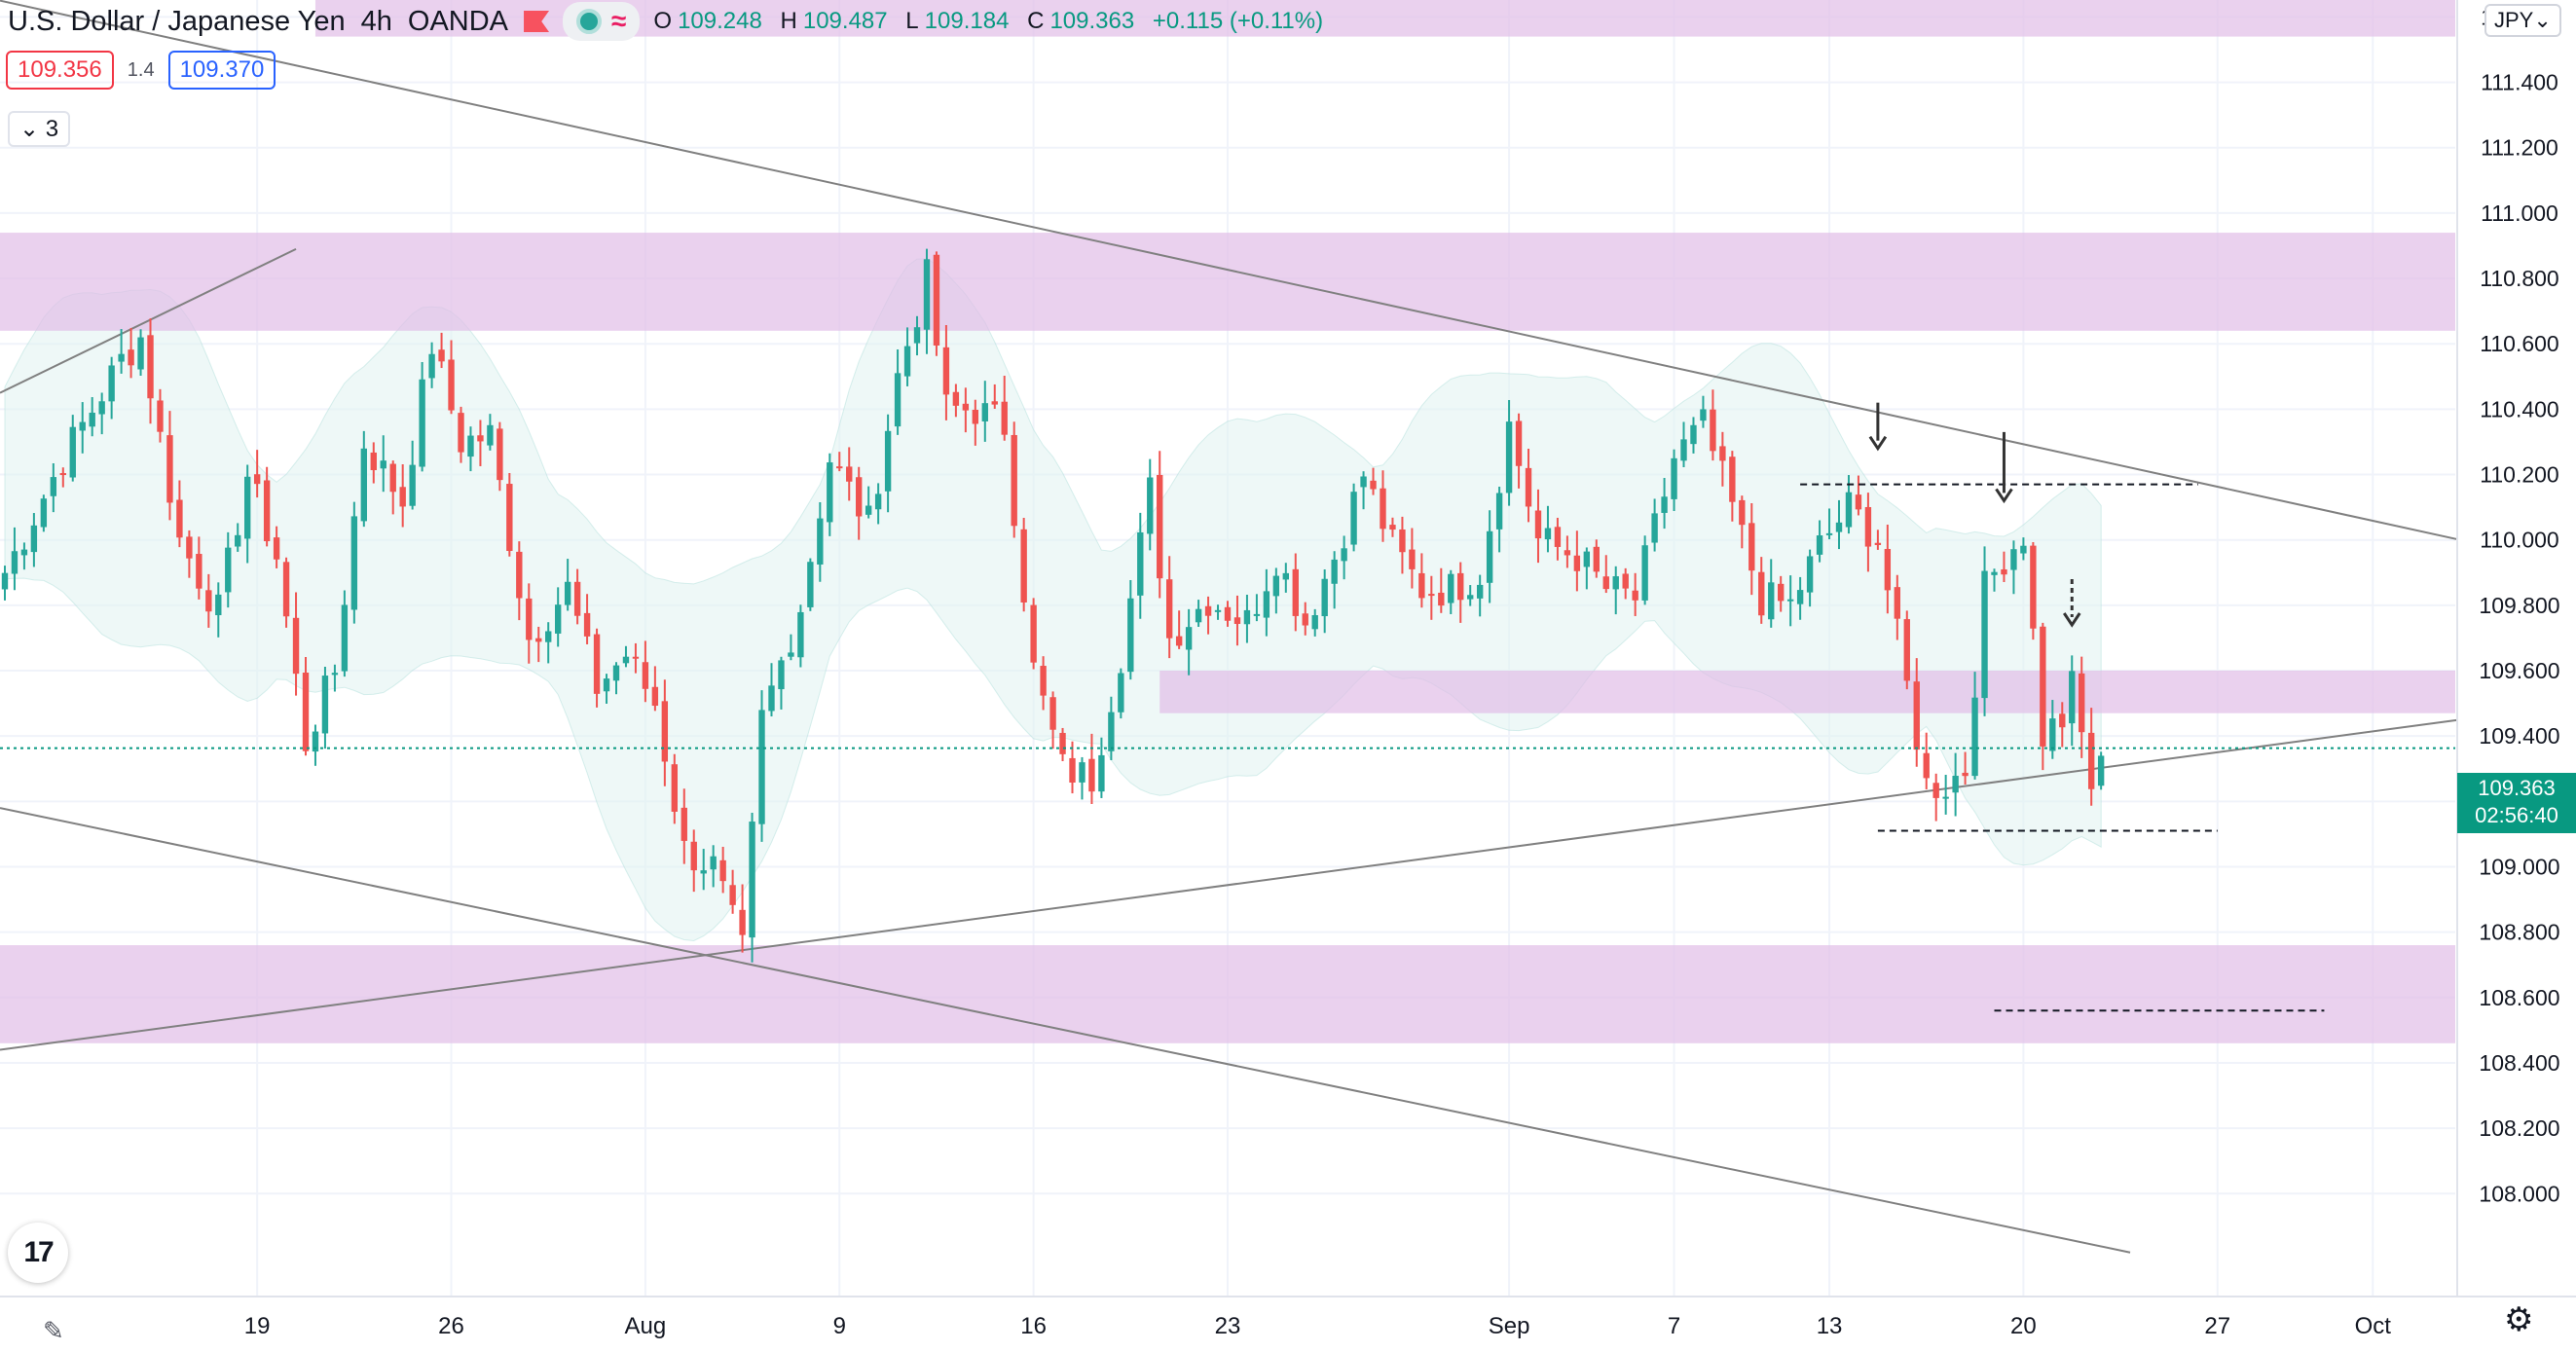 The height and width of the screenshot is (1352, 2576). What do you see at coordinates (1674, 1326) in the screenshot?
I see `time-tick-label: 7` at bounding box center [1674, 1326].